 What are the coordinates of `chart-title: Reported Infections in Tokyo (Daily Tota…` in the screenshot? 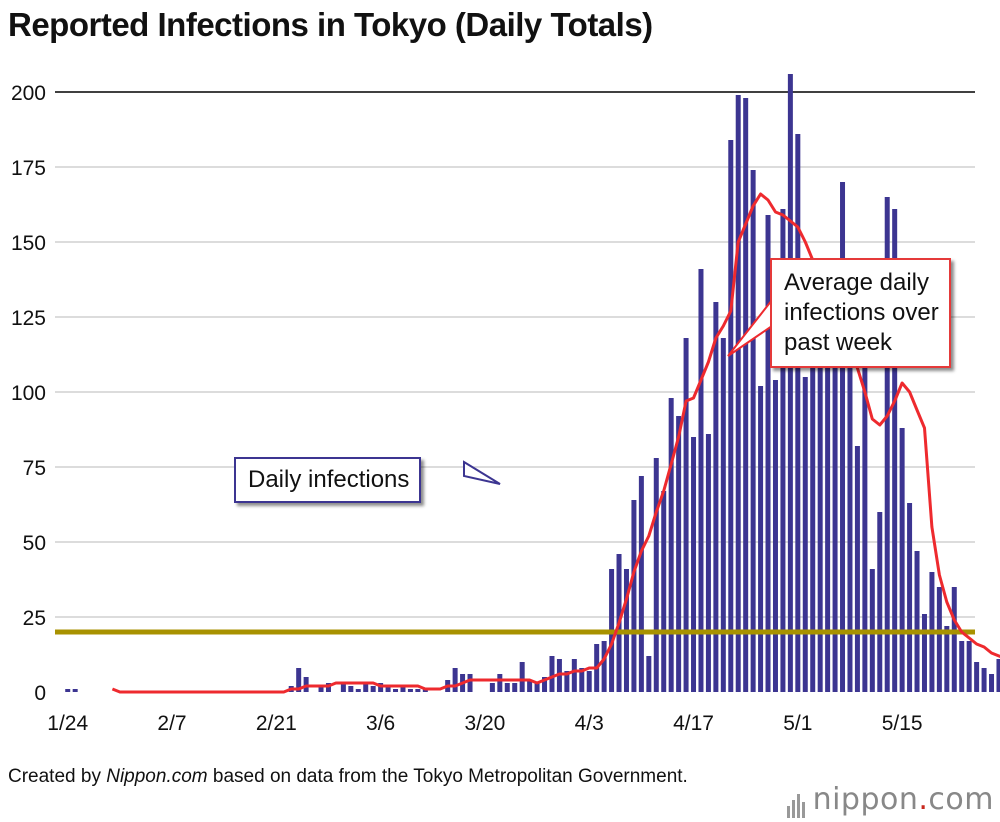 It's located at (330, 24).